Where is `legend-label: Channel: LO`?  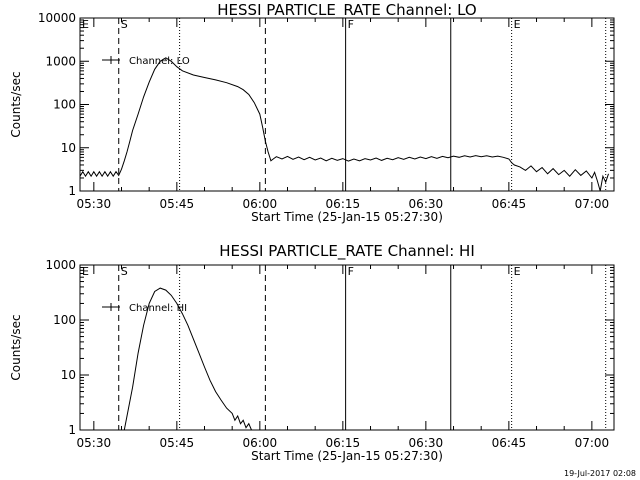
legend-label: Channel: LO is located at coordinates (159, 61).